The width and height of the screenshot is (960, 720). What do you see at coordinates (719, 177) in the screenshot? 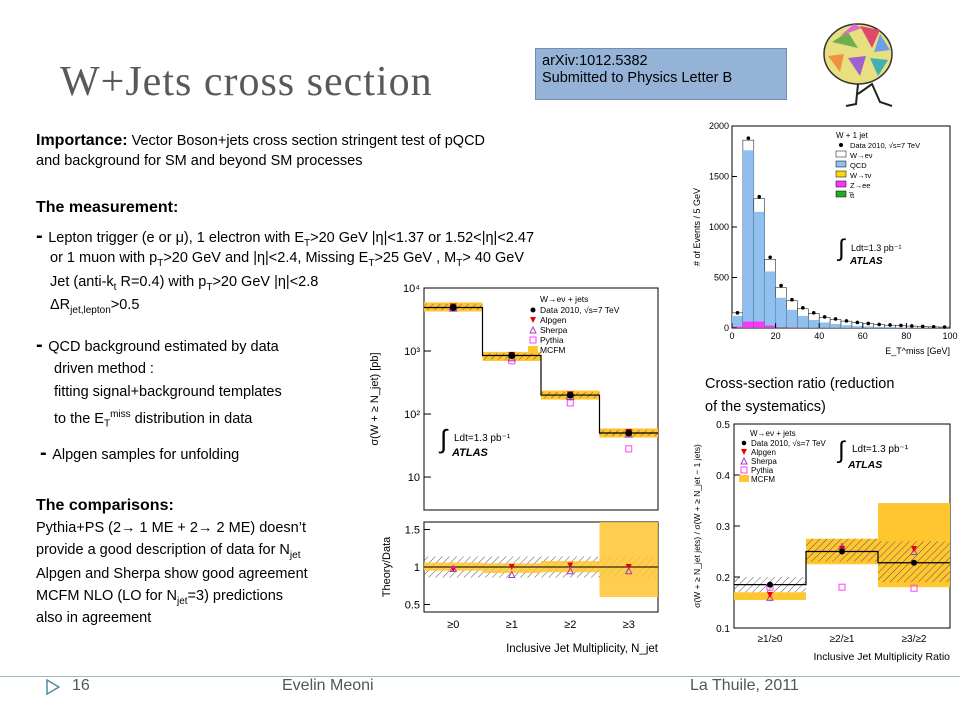
I see `y-tick-label: 1500` at bounding box center [719, 177].